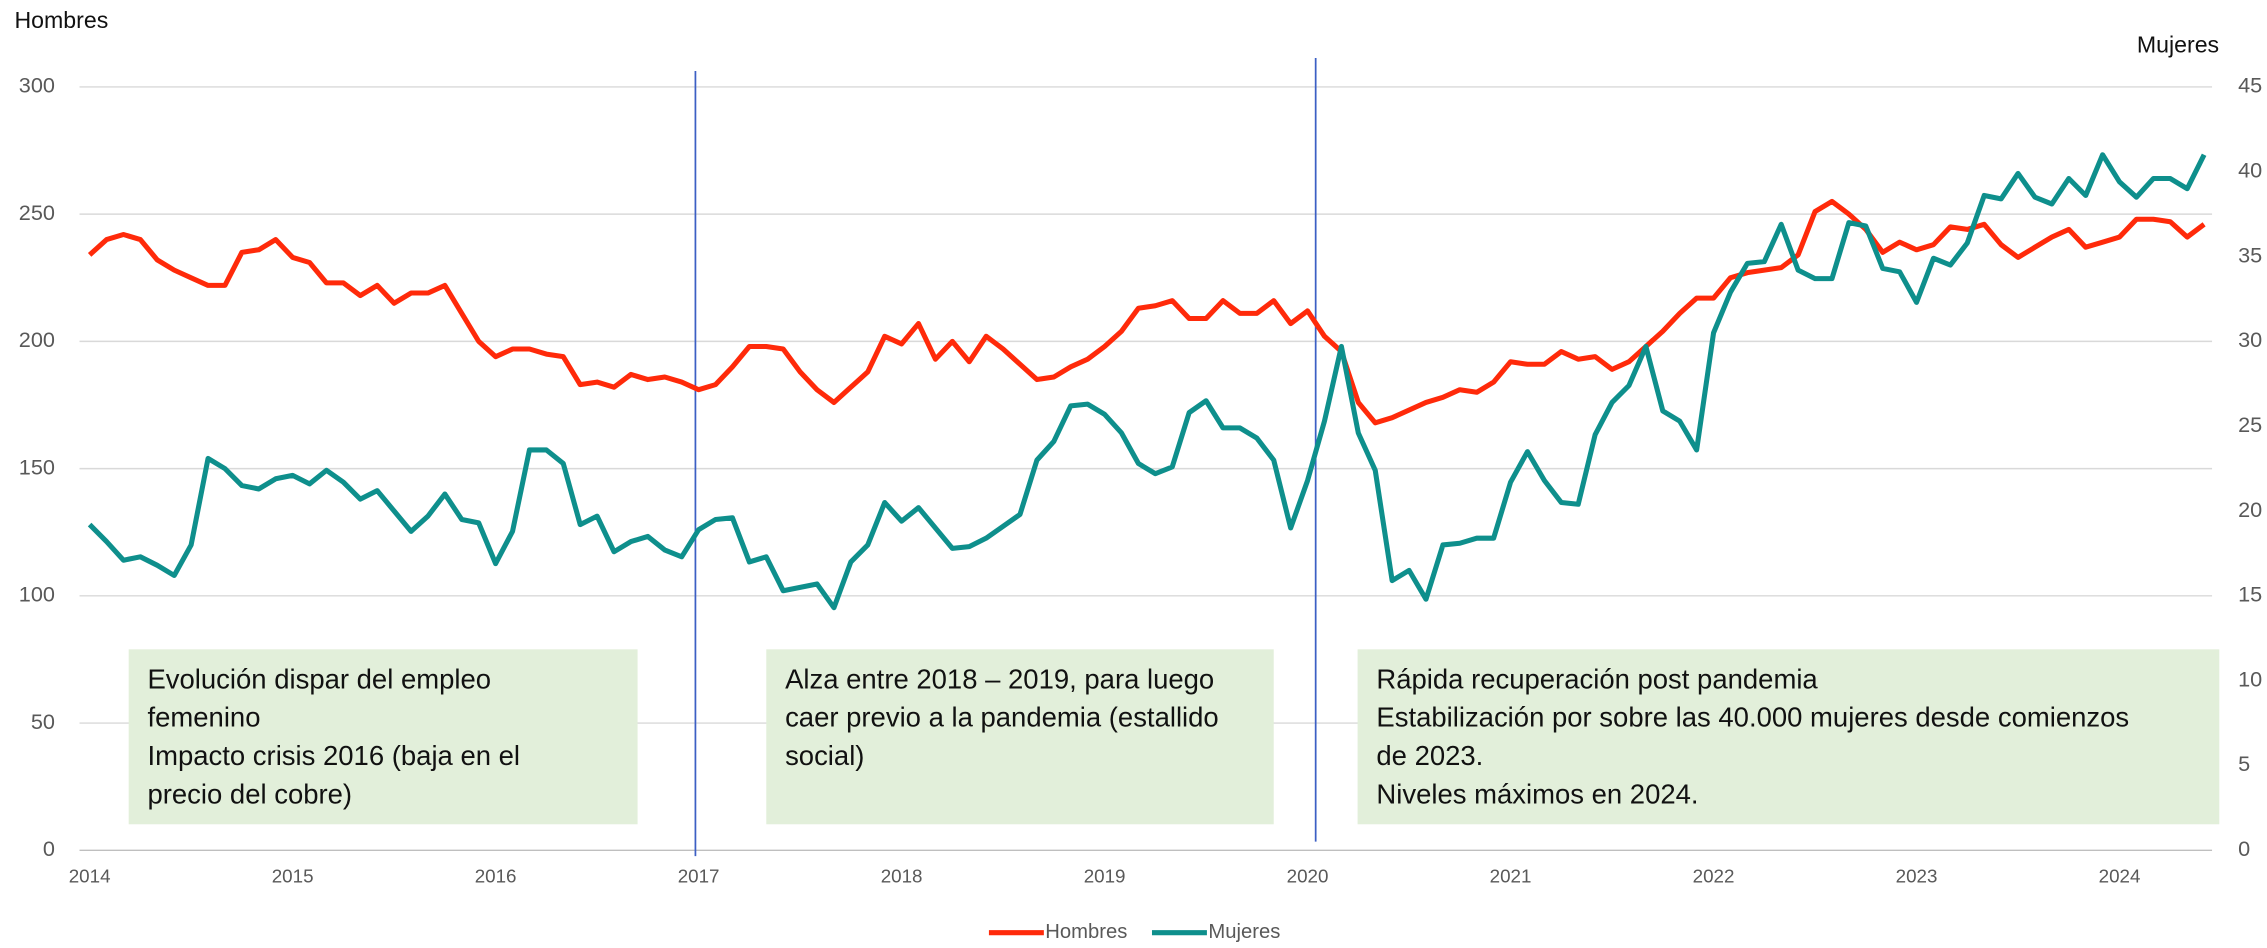  I want to click on annotation-text: Evolución dispar del empleo, so click(319, 678).